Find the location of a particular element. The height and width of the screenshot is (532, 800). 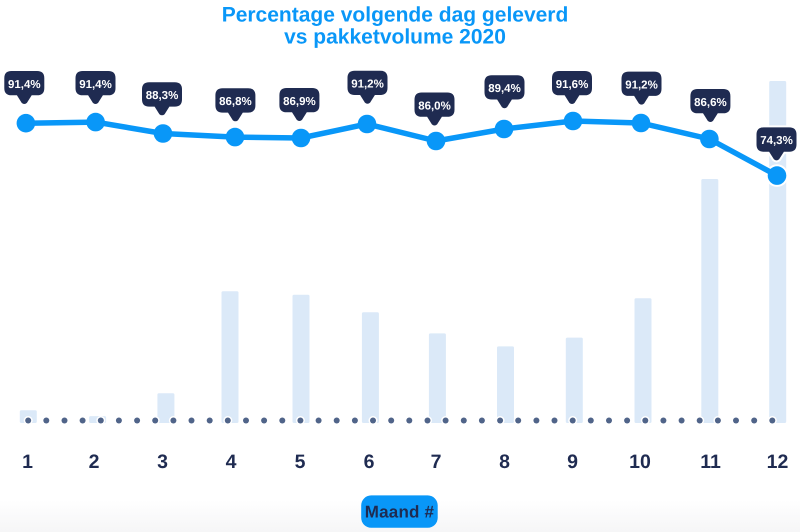

svg-text: Maand # is located at coordinates (400, 512).